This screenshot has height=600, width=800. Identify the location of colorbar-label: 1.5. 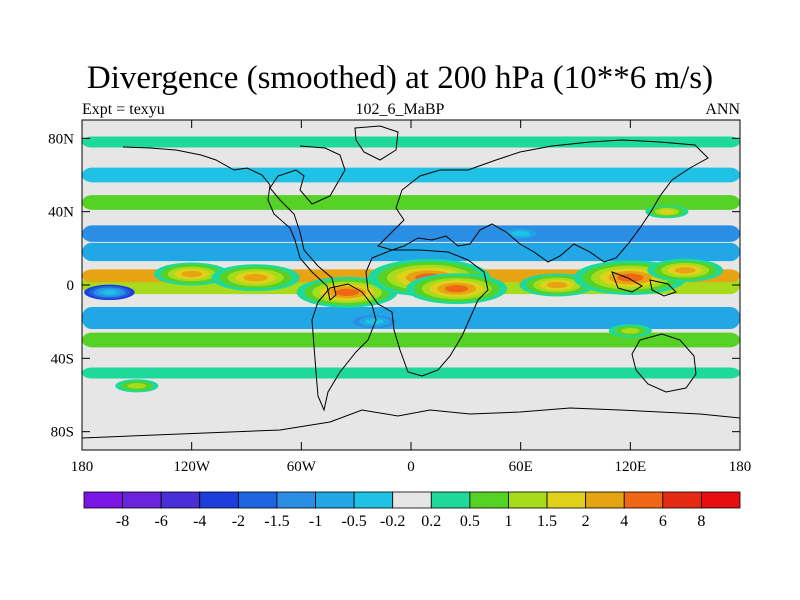
(547, 521).